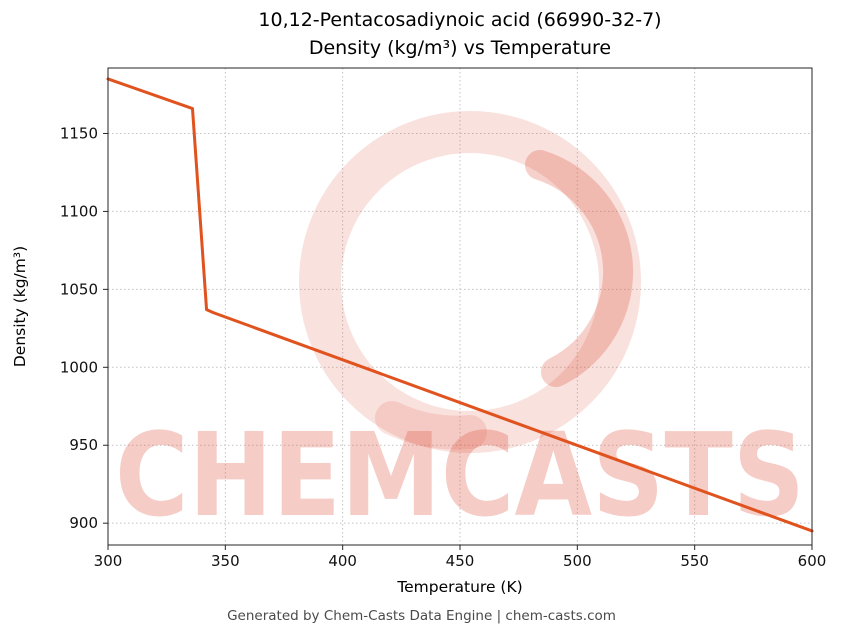 Image resolution: width=843 pixels, height=644 pixels. I want to click on x-tick-label: 400, so click(342, 561).